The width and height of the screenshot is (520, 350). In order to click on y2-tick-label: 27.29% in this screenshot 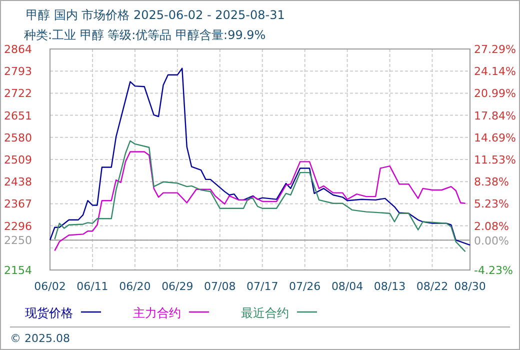, I will do `click(495, 49)`.